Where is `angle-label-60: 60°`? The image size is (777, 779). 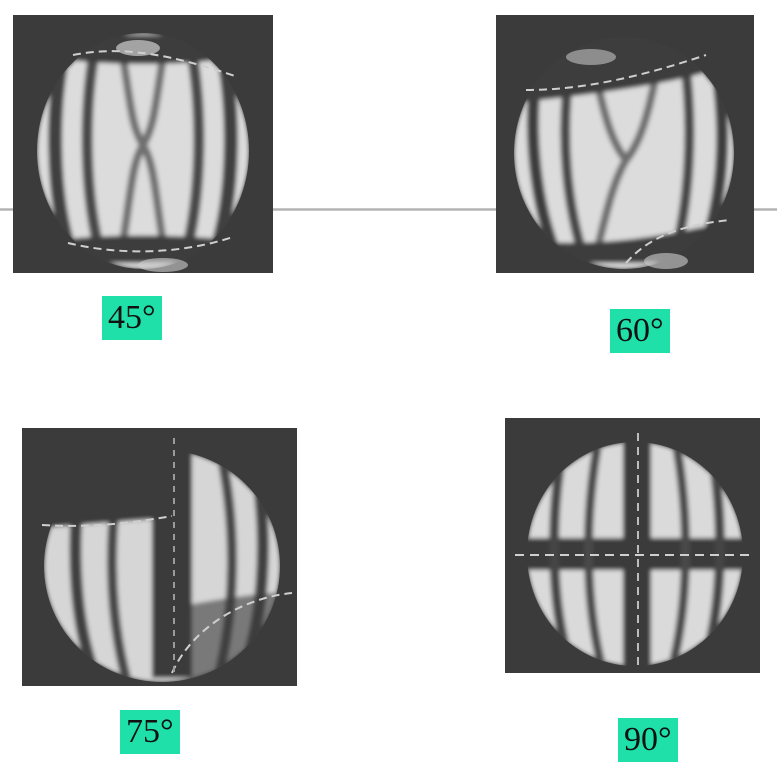
angle-label-60: 60° is located at coordinates (640, 331).